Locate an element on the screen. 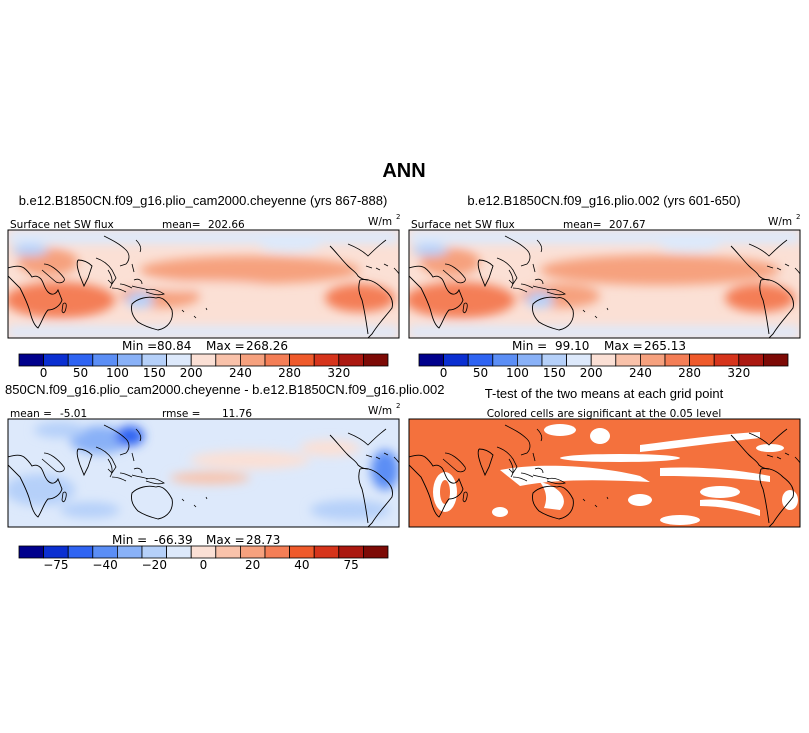  panel-2-max: 265.13 is located at coordinates (665, 346).